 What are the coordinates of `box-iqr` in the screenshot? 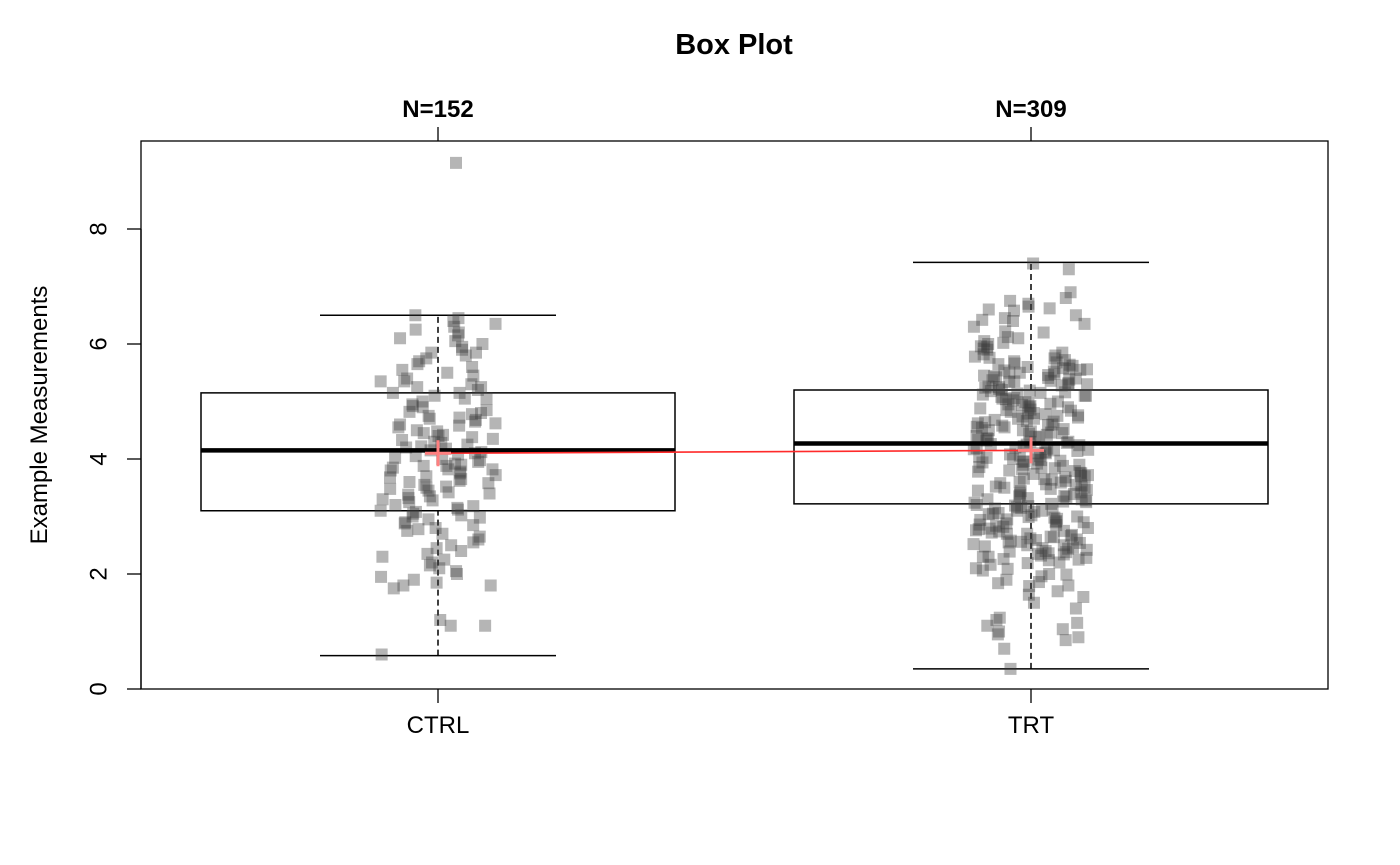 It's located at (1031, 447).